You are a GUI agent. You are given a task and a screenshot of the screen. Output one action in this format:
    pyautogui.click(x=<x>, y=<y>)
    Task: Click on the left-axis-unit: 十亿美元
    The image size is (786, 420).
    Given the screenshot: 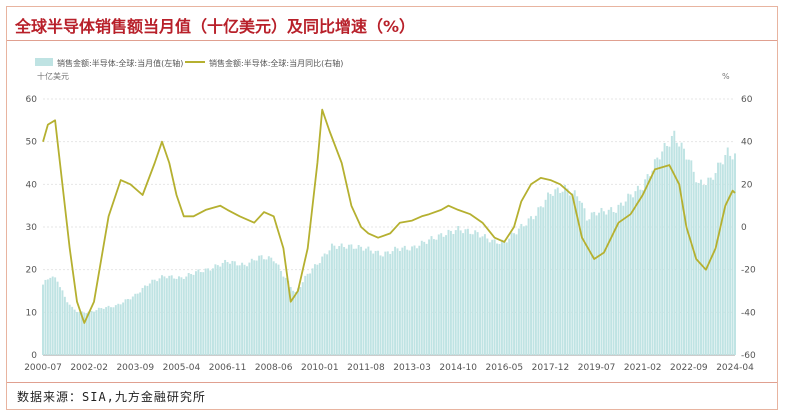 What is the action you would take?
    pyautogui.click(x=53, y=76)
    